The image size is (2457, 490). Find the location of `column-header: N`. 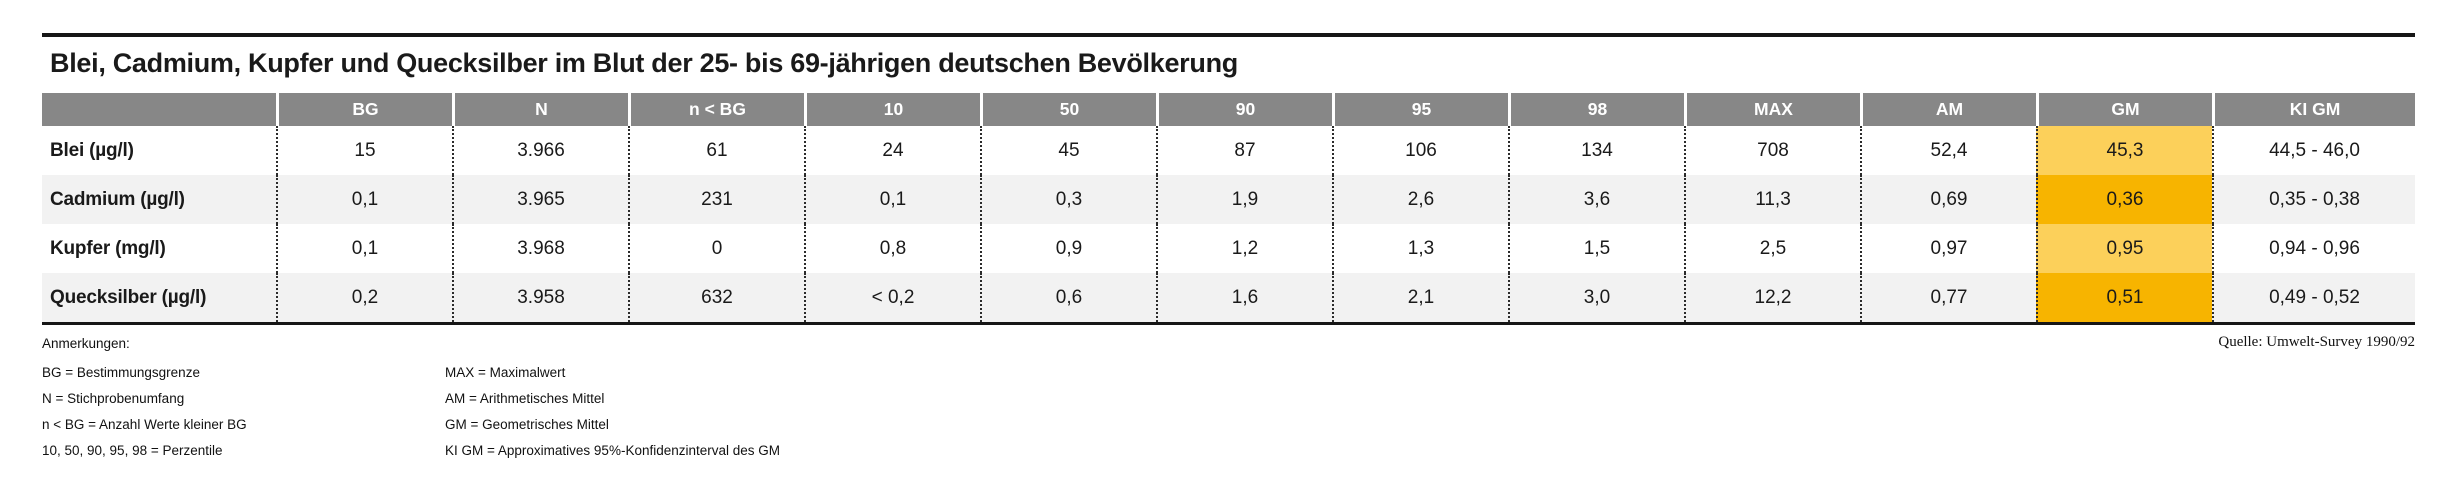

column-header: N is located at coordinates (540, 109).